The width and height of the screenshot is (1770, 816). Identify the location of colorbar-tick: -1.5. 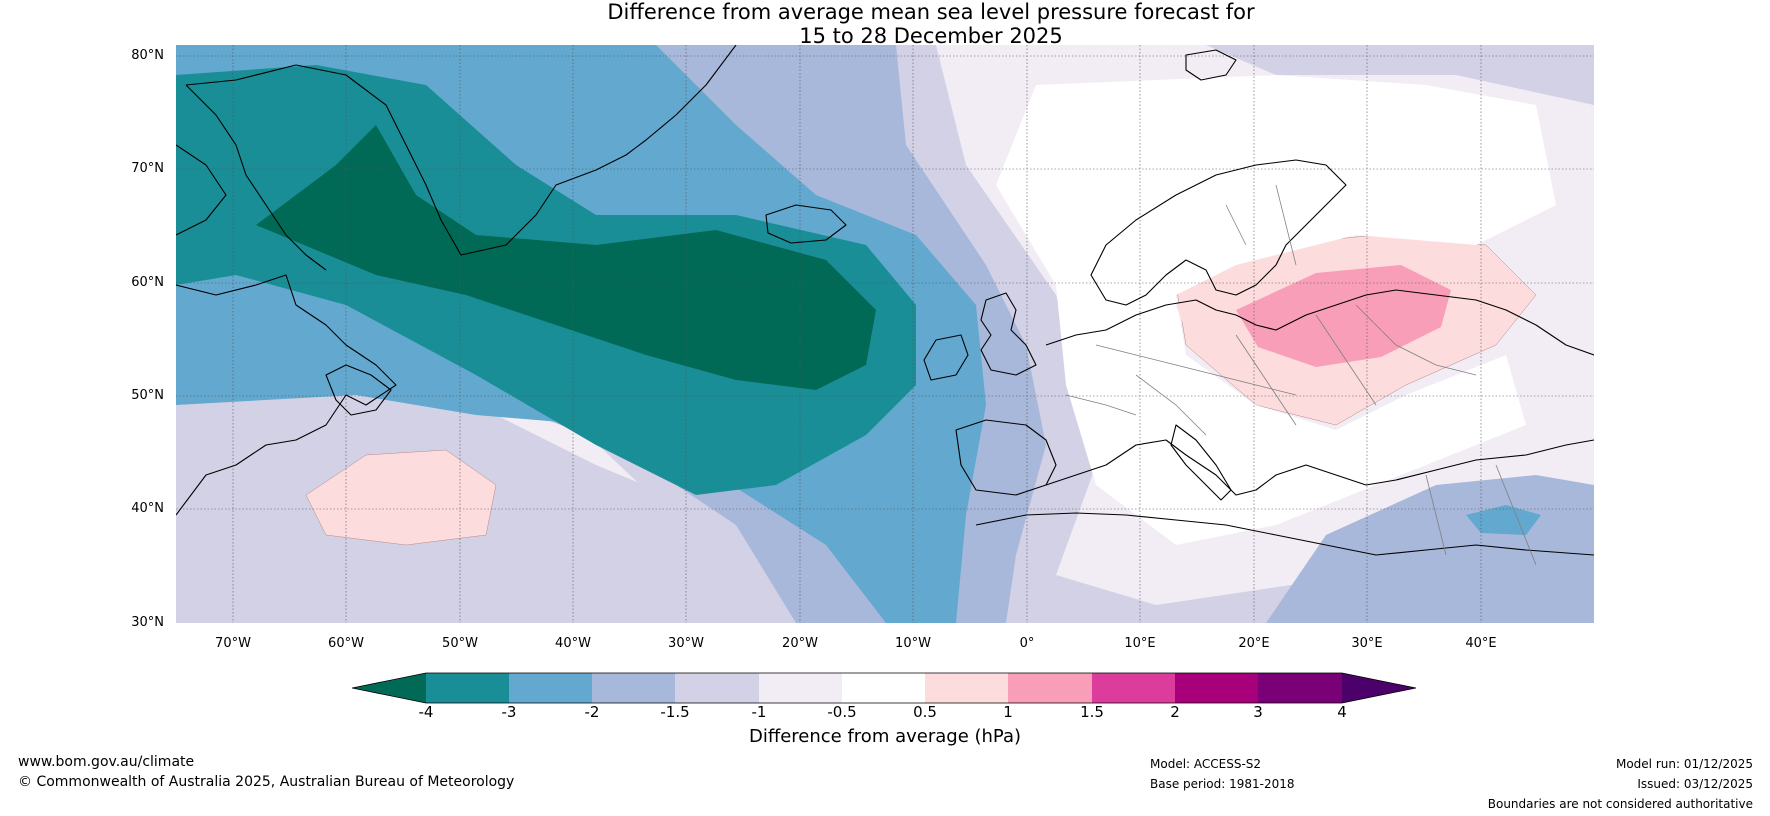
(675, 712).